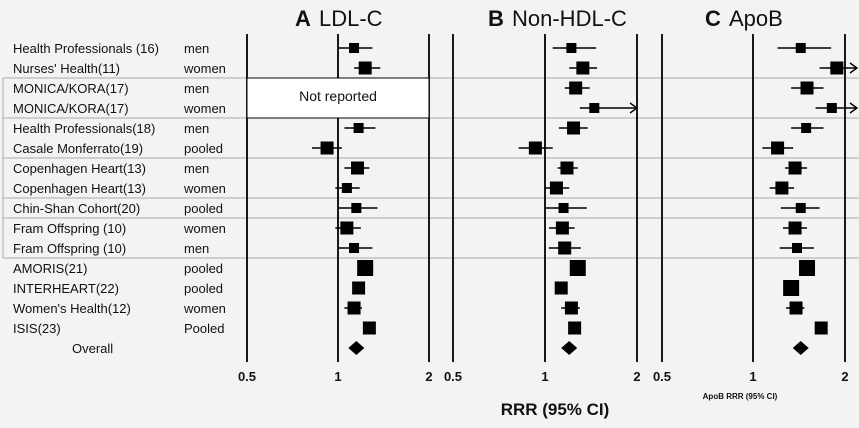 The image size is (859, 428). What do you see at coordinates (37, 328) in the screenshot?
I see `study-label: ISIS(23)` at bounding box center [37, 328].